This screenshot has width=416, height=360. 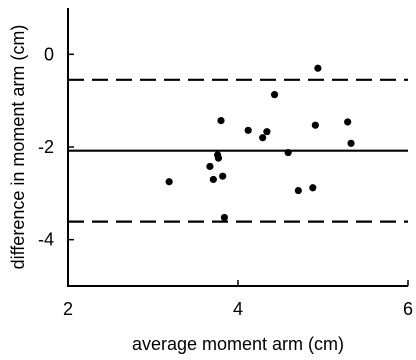 I want to click on y-axis-title: difference in moment arm (cm), so click(x=18, y=147).